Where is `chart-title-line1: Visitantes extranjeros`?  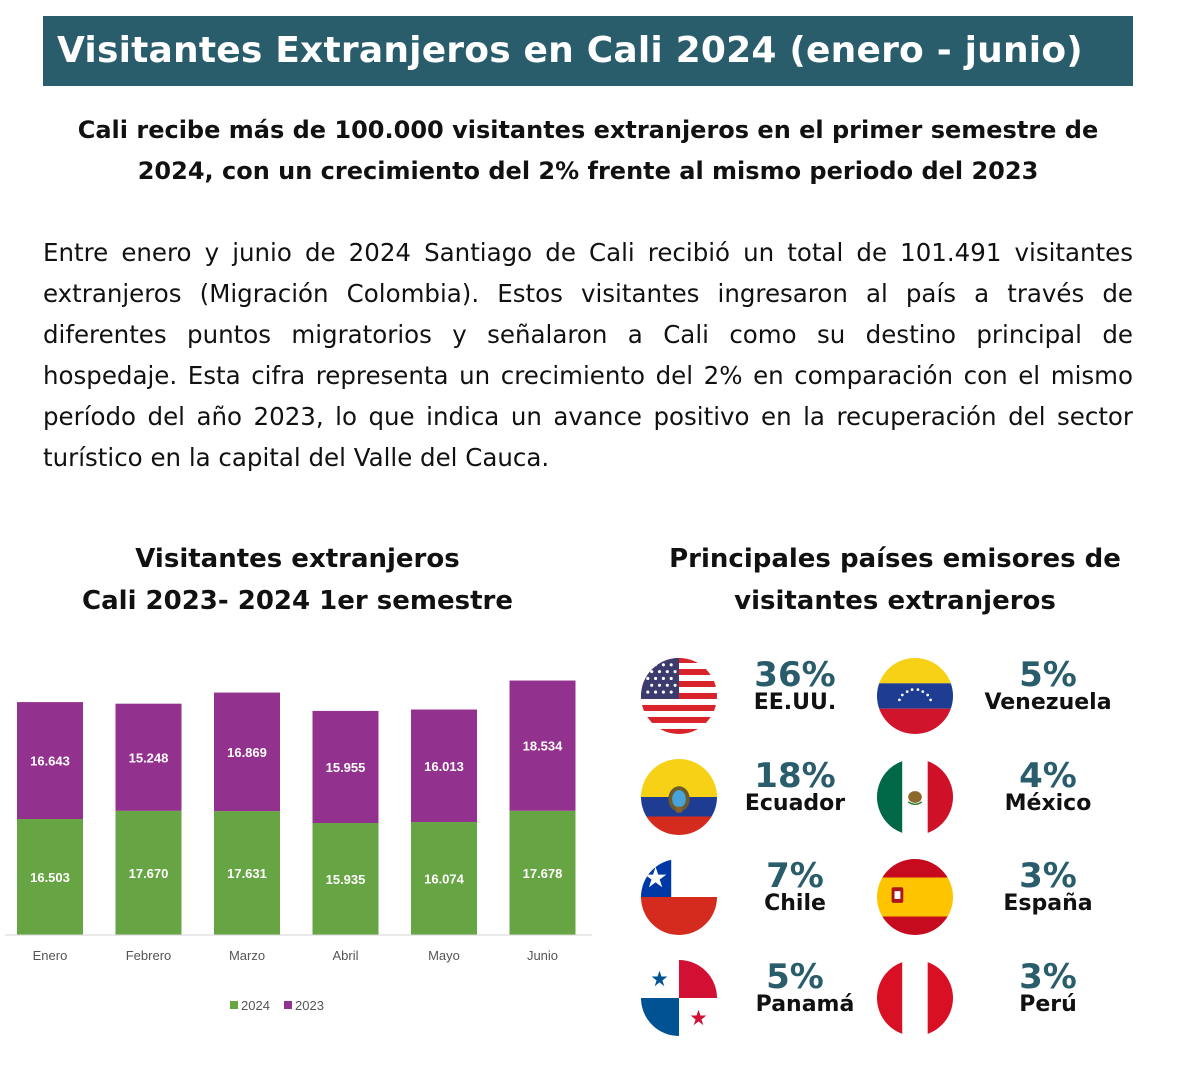
chart-title-line1: Visitantes extranjeros is located at coordinates (297, 559).